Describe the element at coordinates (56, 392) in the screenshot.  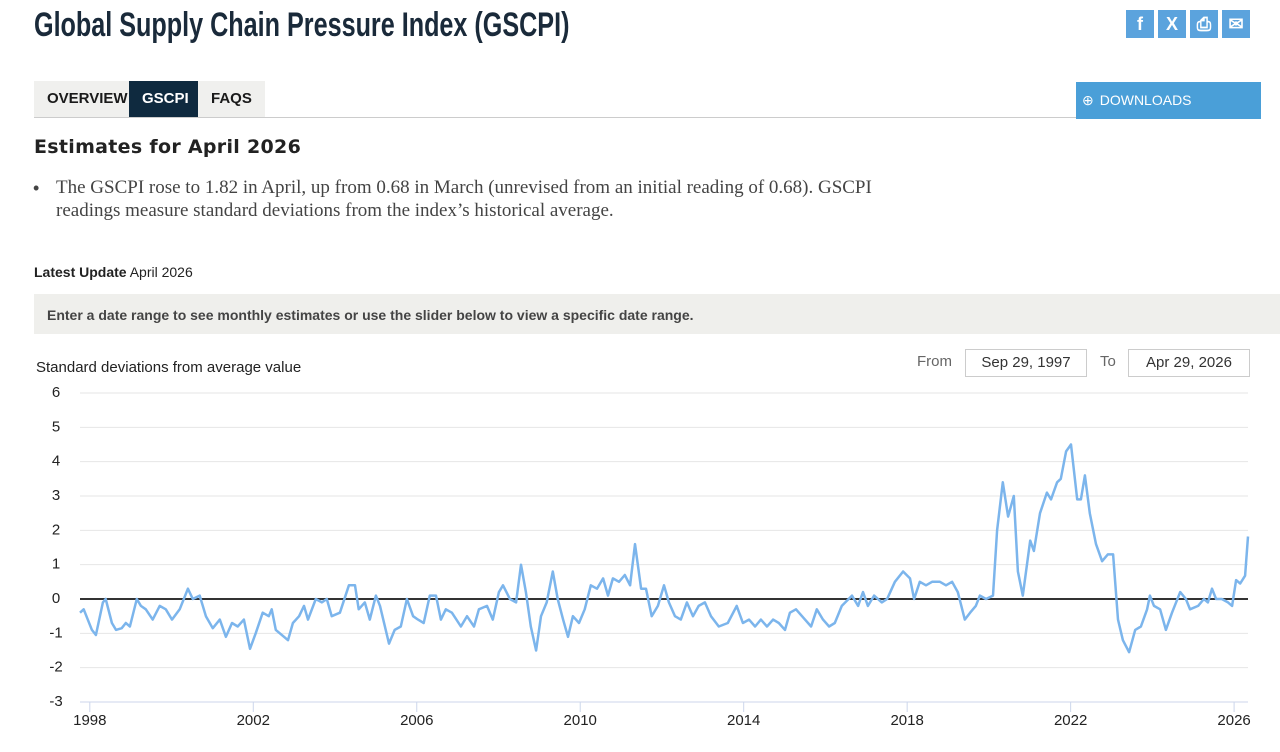
I see `y-tick-label: 6` at that location.